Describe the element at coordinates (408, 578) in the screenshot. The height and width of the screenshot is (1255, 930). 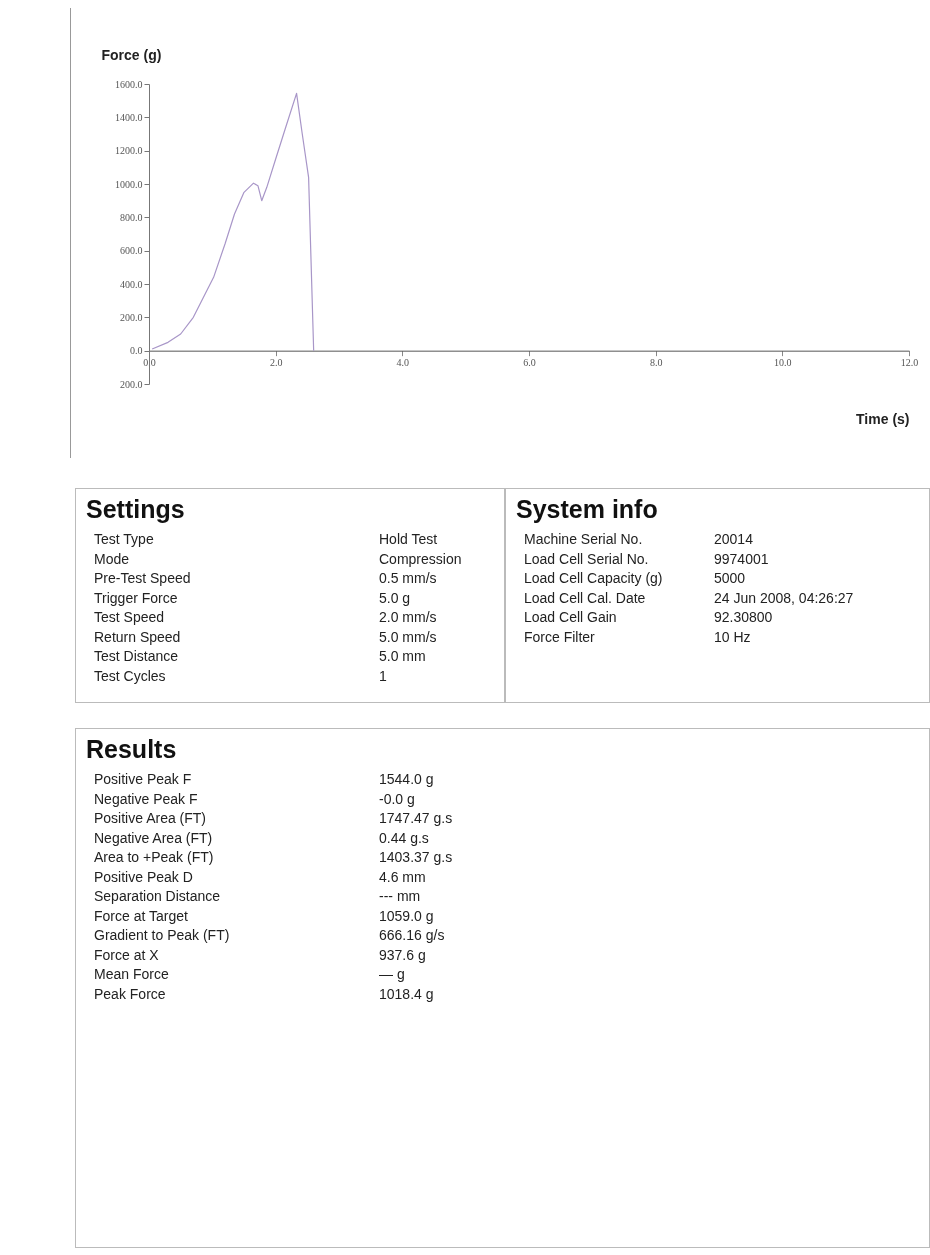
I see `text: 0.5 mm/s` at that location.